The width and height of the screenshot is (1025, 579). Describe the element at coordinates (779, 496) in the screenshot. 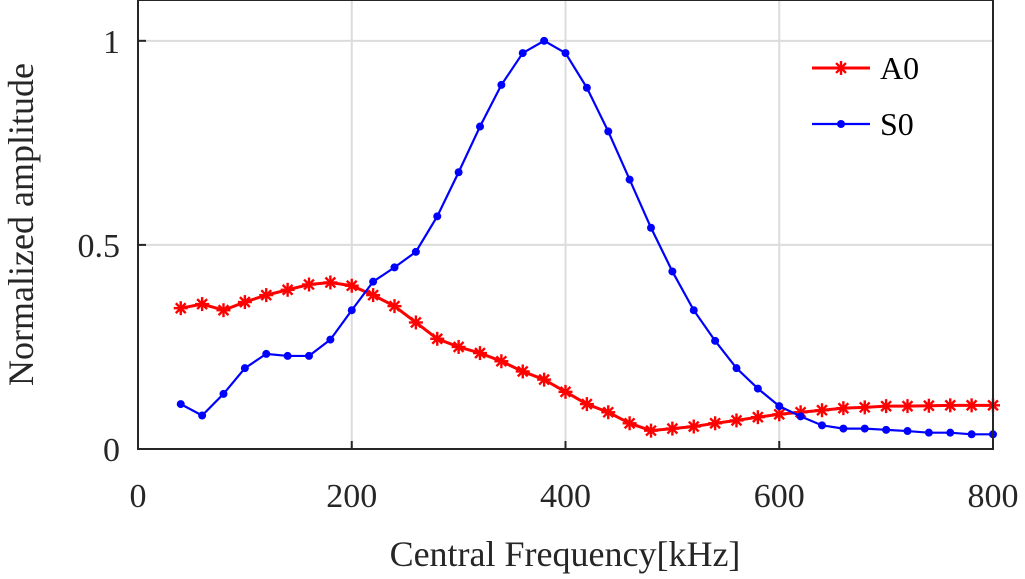

I see `x-tick-label: 600` at that location.